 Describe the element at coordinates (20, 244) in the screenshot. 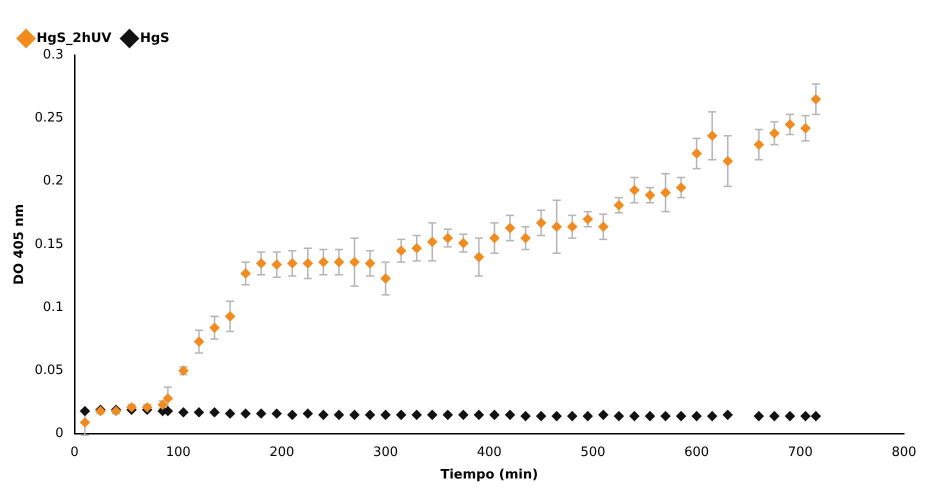

I see `y-axis-title: DO 405 nm` at that location.